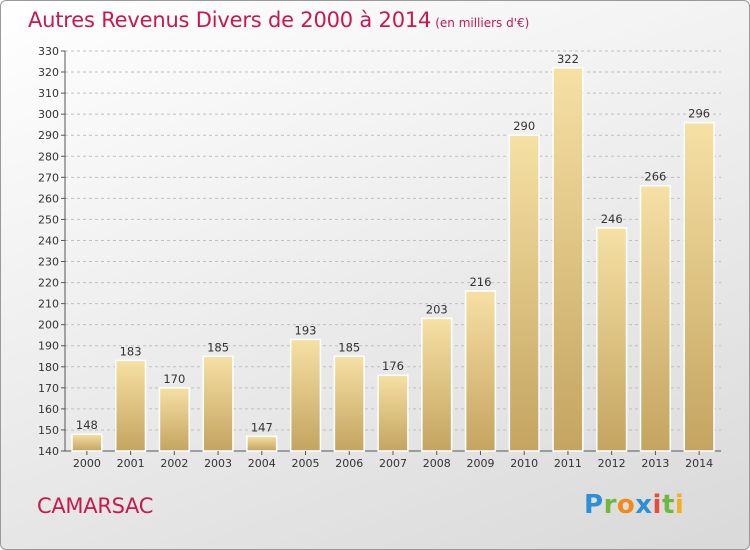 The width and height of the screenshot is (750, 550). I want to click on proxiti-logo: Proxiti, so click(634, 505).